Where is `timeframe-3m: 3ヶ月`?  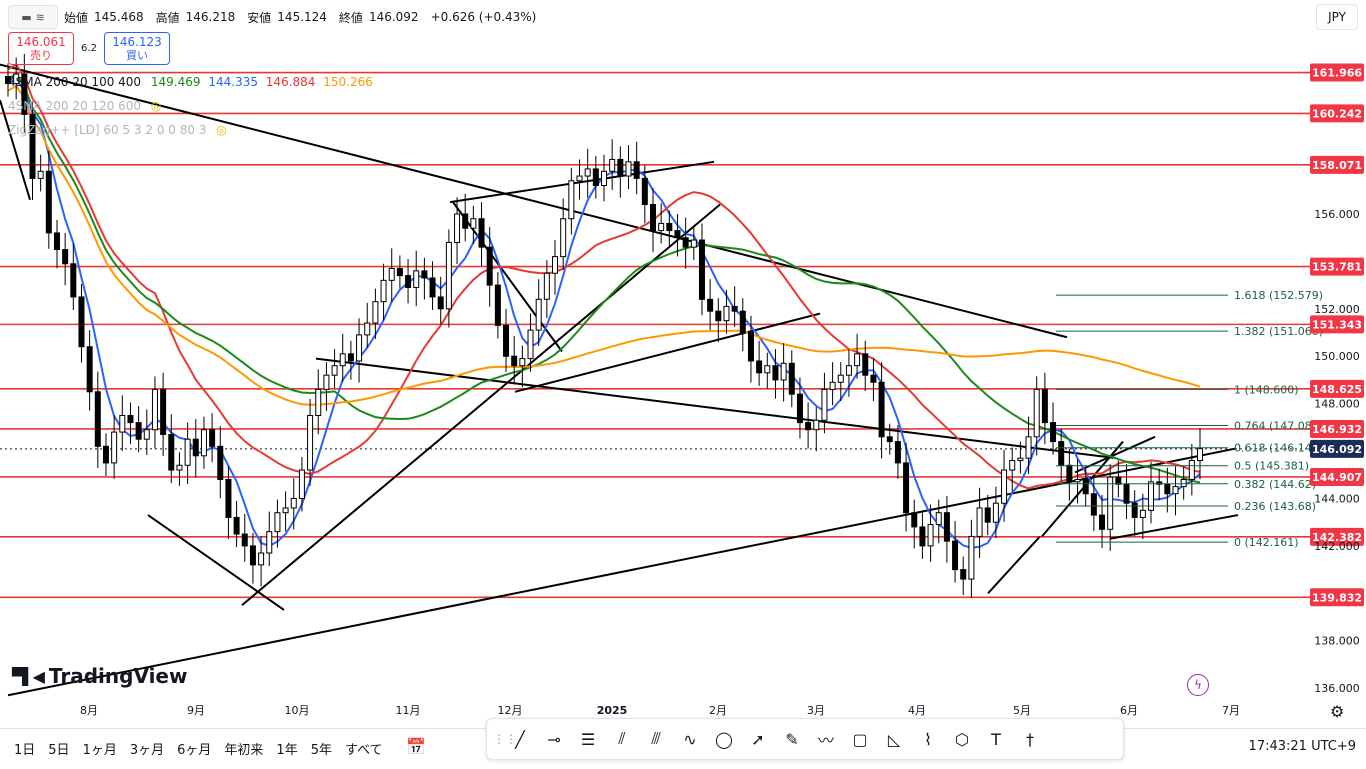
timeframe-3m: 3ヶ月 is located at coordinates (147, 750).